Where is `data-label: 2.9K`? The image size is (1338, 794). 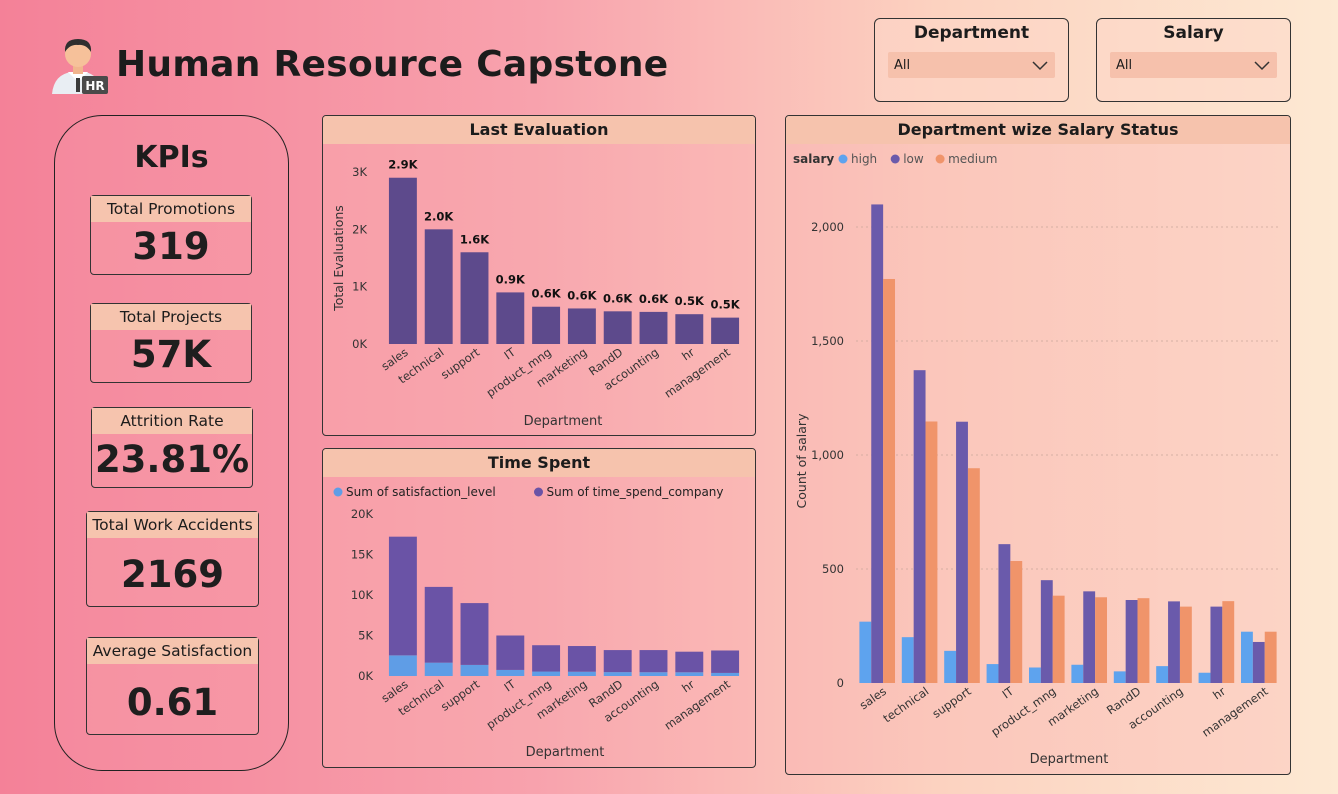 data-label: 2.9K is located at coordinates (403, 165).